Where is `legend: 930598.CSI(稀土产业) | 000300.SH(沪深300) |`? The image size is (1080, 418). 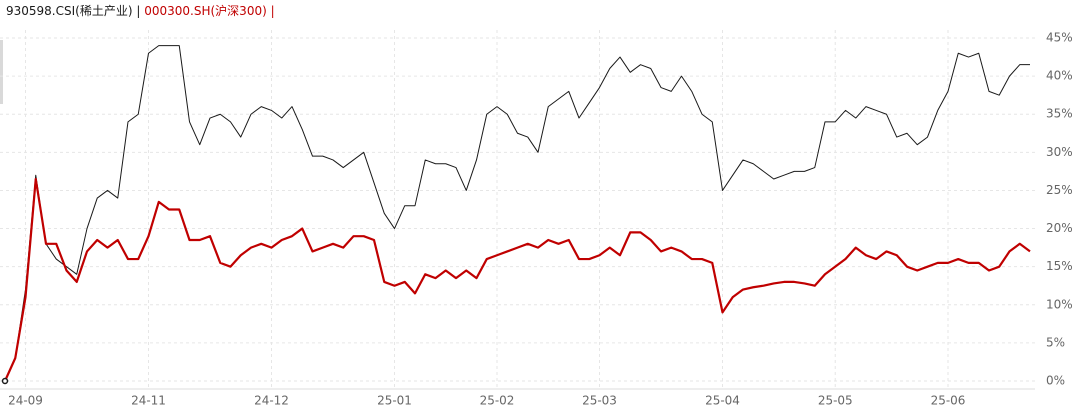 legend: 930598.CSI(稀土产业) | 000300.SH(沪深300) | is located at coordinates (140, 11).